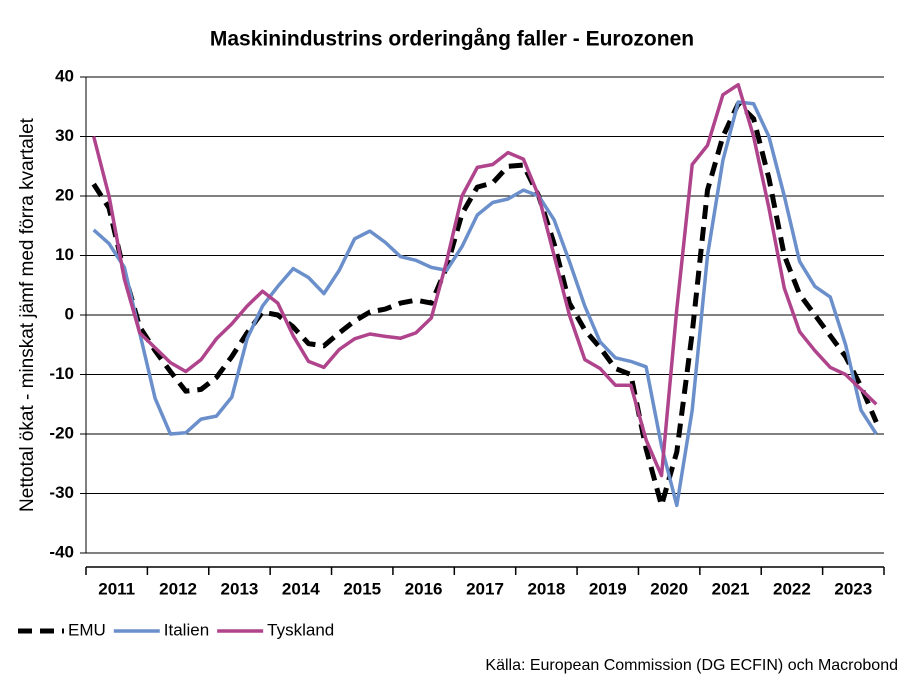 This screenshot has height=696, width=912. I want to click on x-tick-label: 2016, so click(424, 588).